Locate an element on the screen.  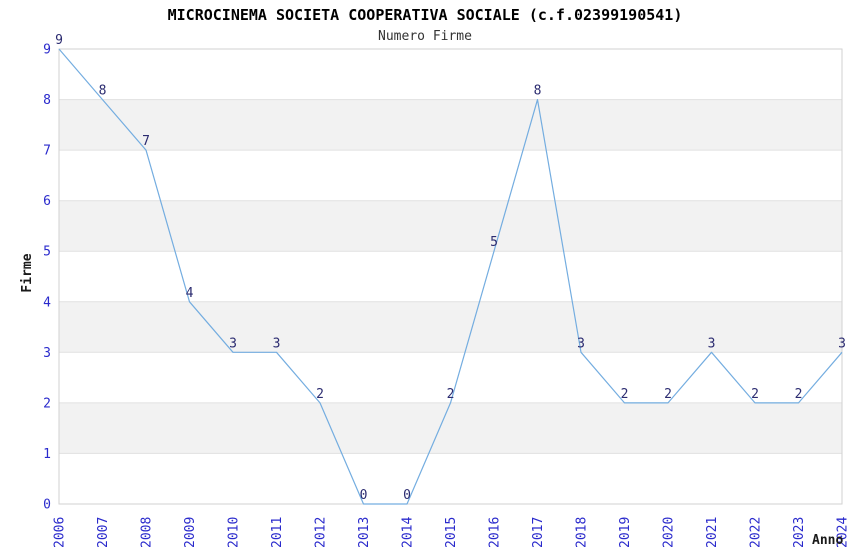
y-tick-label: 9 is located at coordinates (47, 50).